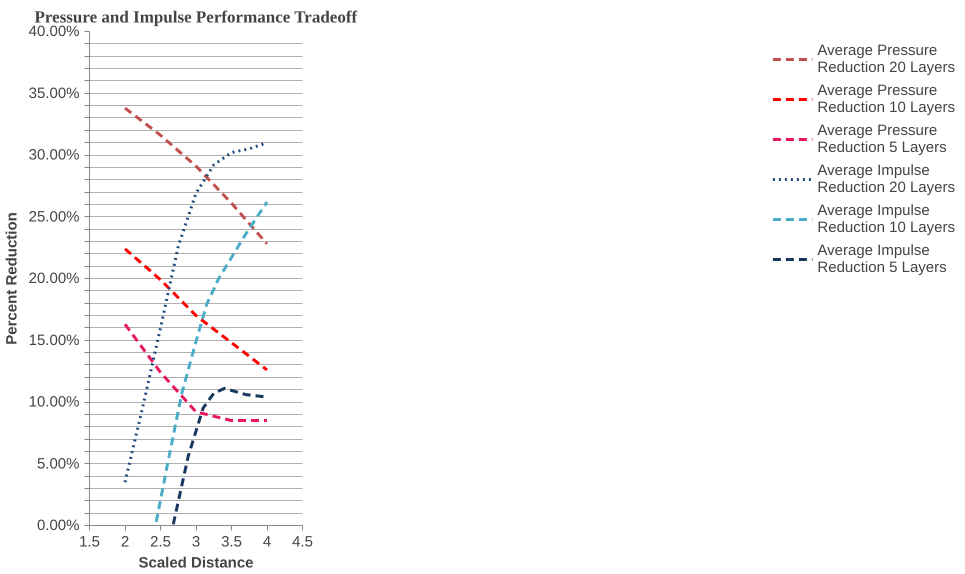  Describe the element at coordinates (54, 278) in the screenshot. I see `y-tick-label: 20.00%` at that location.